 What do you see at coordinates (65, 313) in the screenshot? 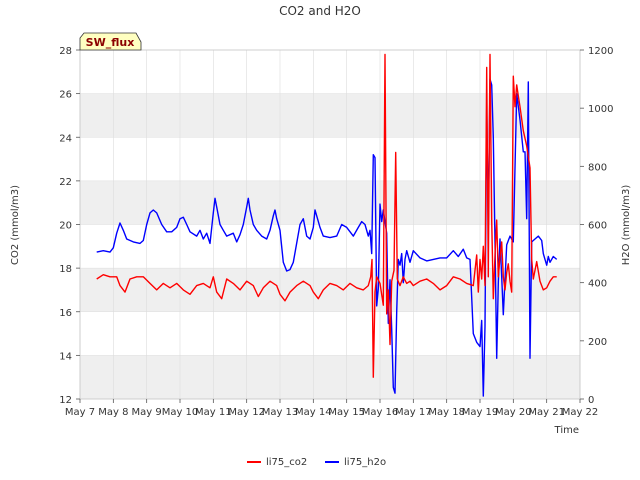
I see `y-left-tick-label: 16` at bounding box center [65, 313].